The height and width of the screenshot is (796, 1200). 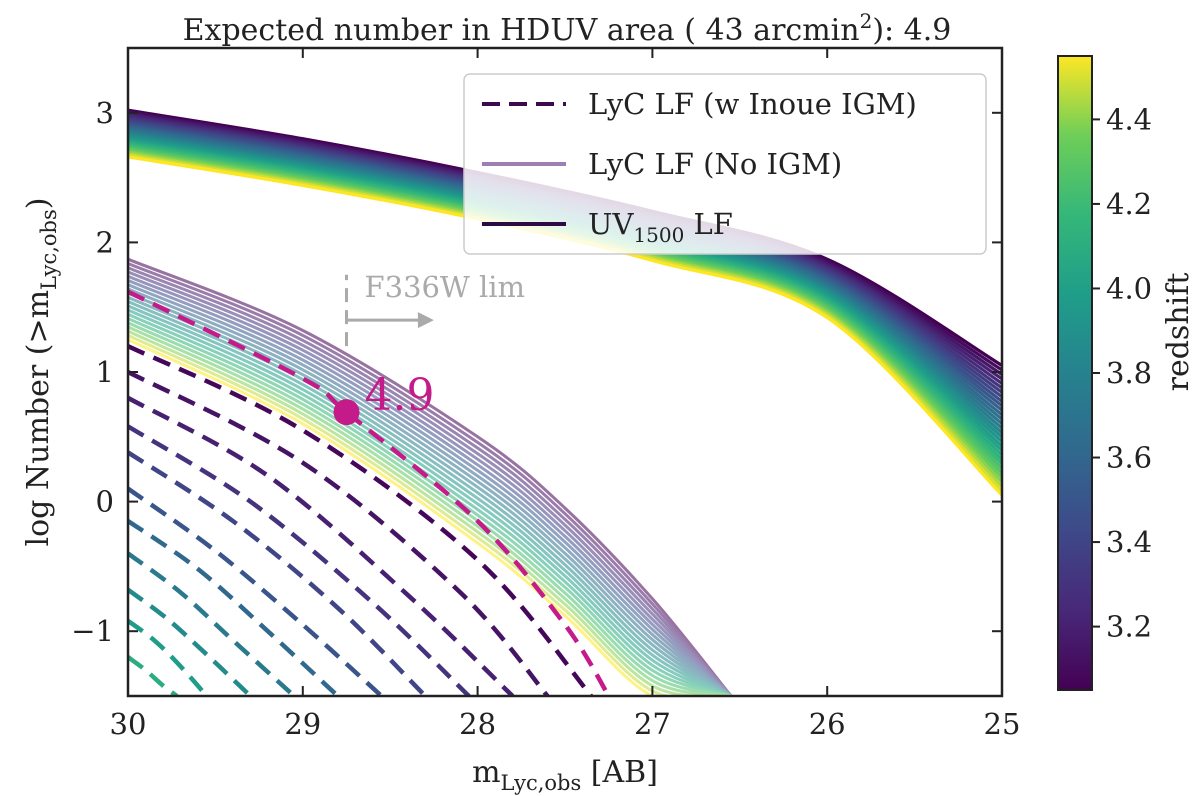 I want to click on y-tick-label: 0, so click(x=105, y=502).